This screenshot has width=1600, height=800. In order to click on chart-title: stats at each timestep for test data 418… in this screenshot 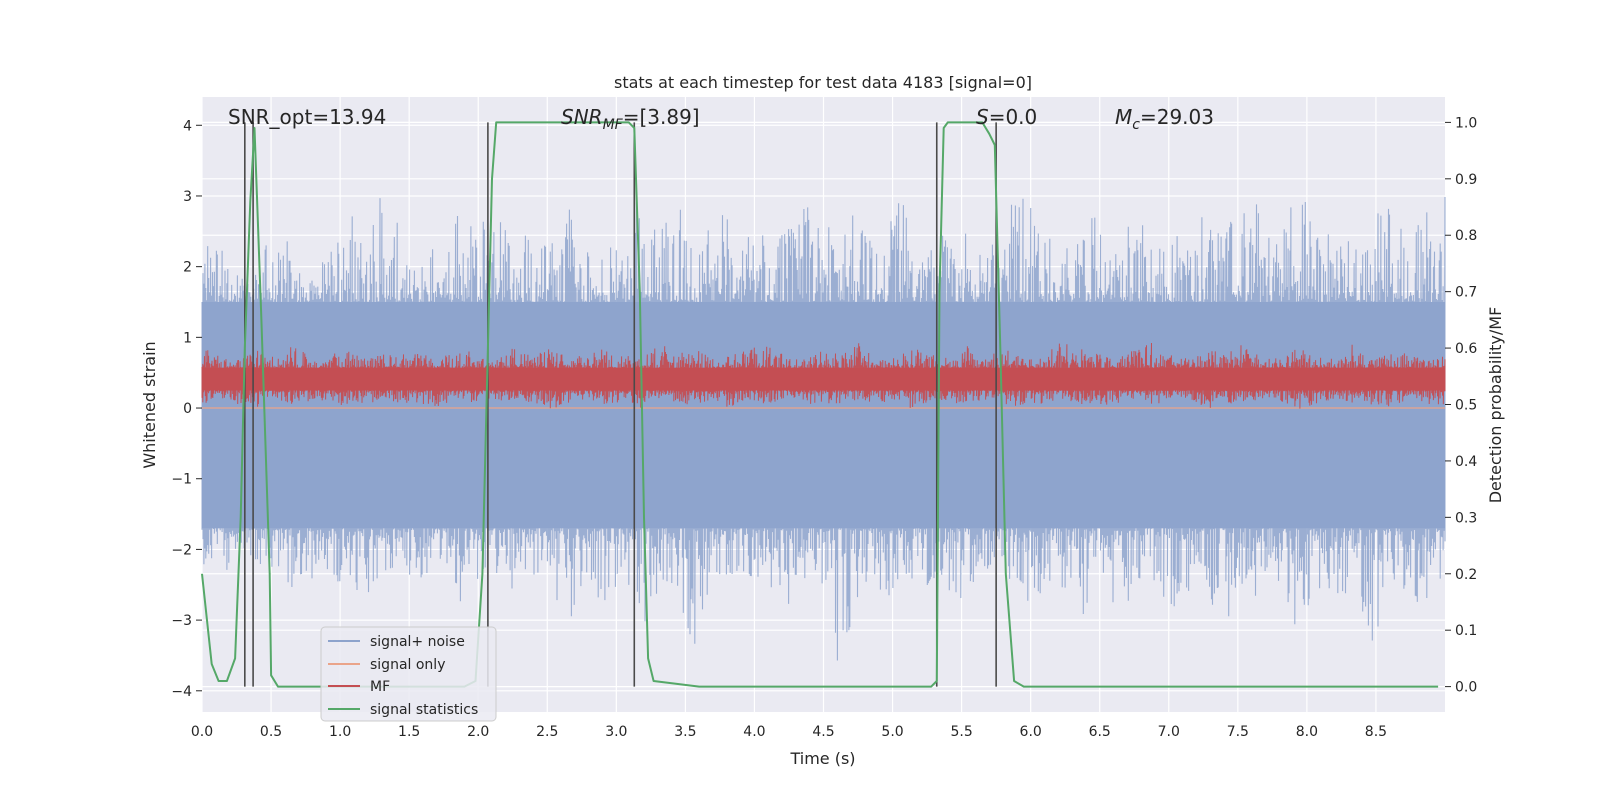, I will do `click(823, 82)`.